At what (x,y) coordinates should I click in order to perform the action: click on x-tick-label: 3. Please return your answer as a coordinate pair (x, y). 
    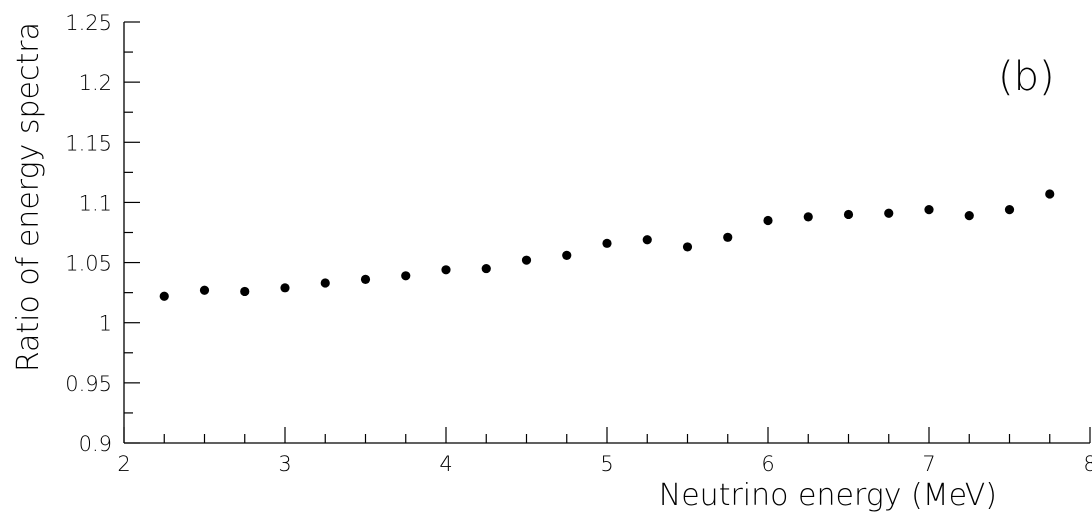
    Looking at the image, I should click on (284, 464).